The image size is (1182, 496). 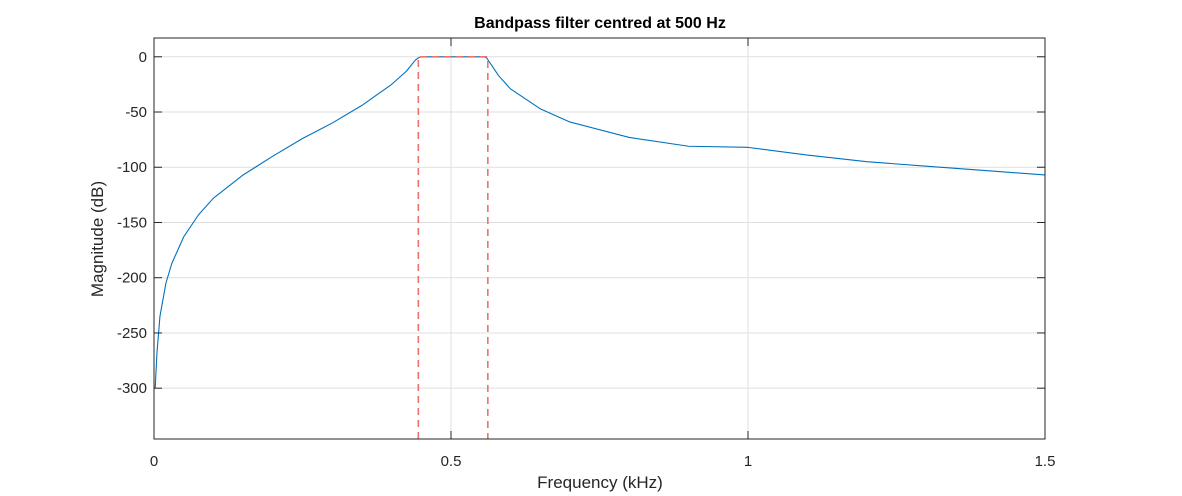 What do you see at coordinates (132, 278) in the screenshot?
I see `y-tick-label: -200` at bounding box center [132, 278].